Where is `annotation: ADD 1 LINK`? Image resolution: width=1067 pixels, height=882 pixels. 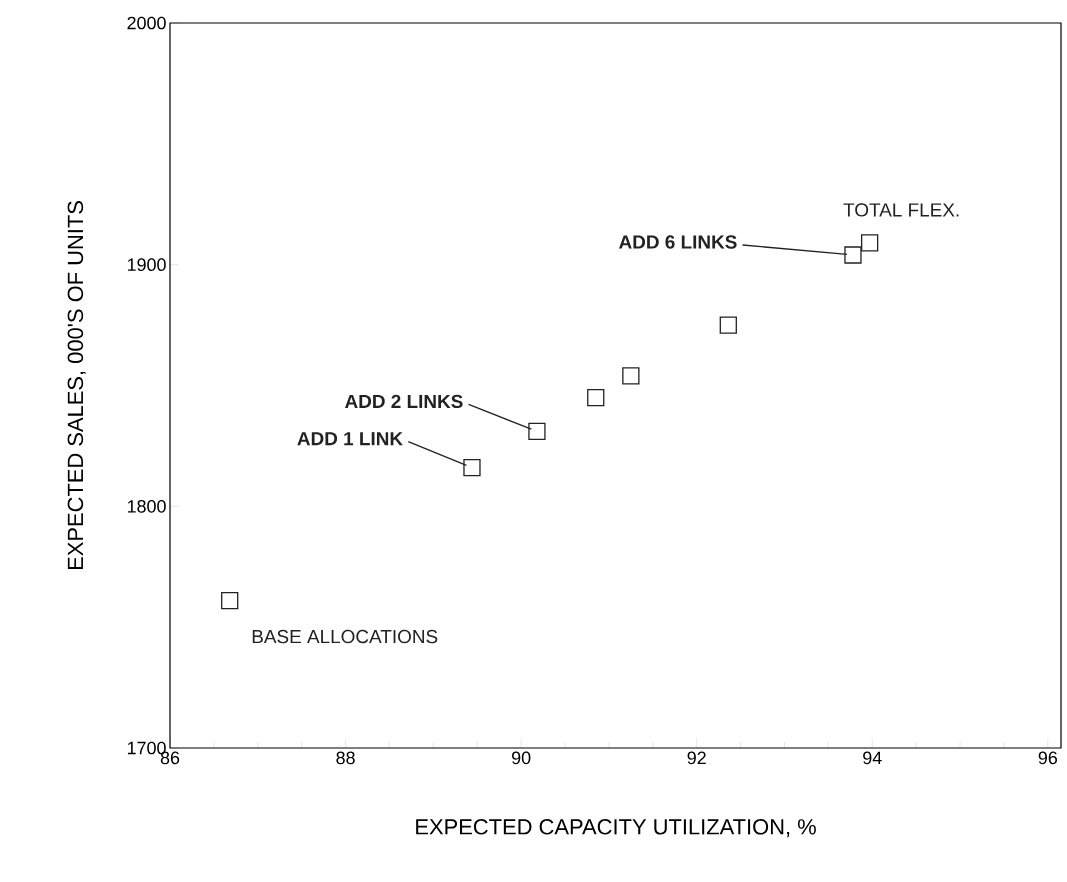 annotation: ADD 1 LINK is located at coordinates (350, 439).